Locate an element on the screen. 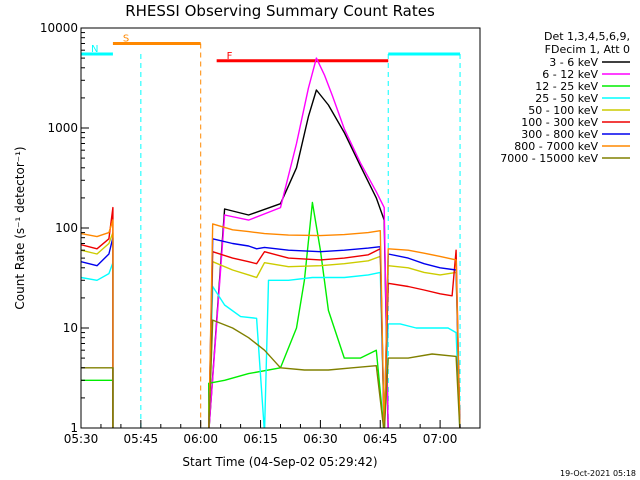  legend-entry-label: 7000 - 15000 keV is located at coordinates (549, 158).